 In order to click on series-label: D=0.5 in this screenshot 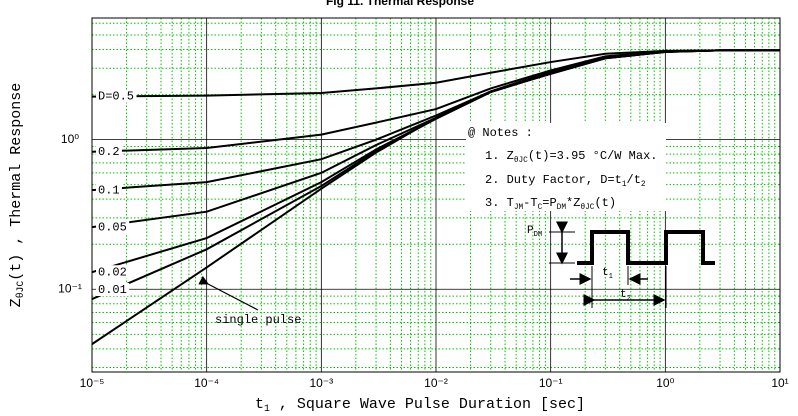, I will do `click(116, 97)`.